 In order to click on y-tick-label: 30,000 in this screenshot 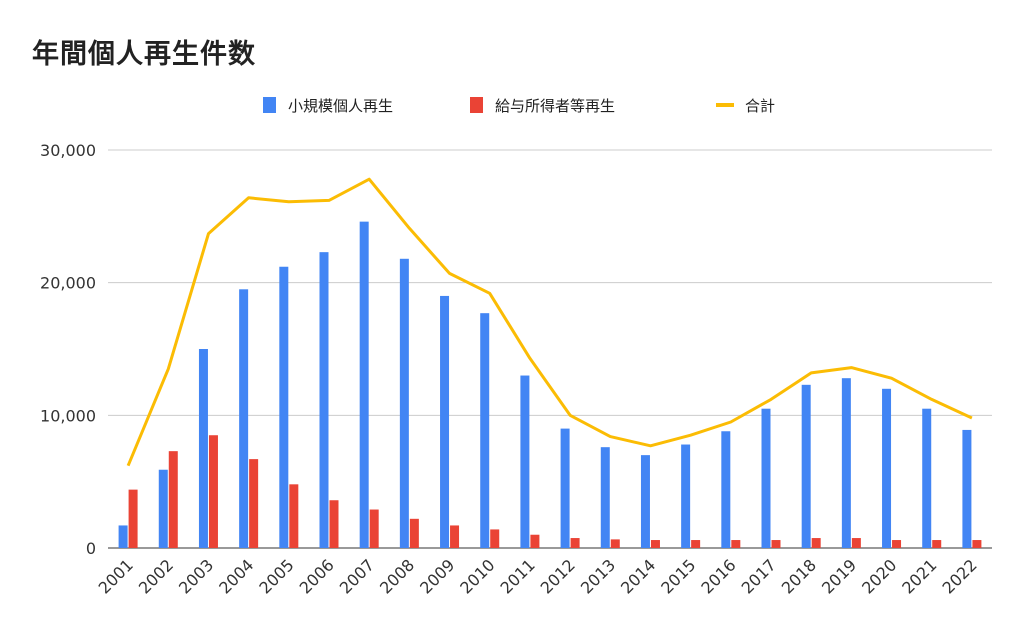, I will do `click(68, 150)`.